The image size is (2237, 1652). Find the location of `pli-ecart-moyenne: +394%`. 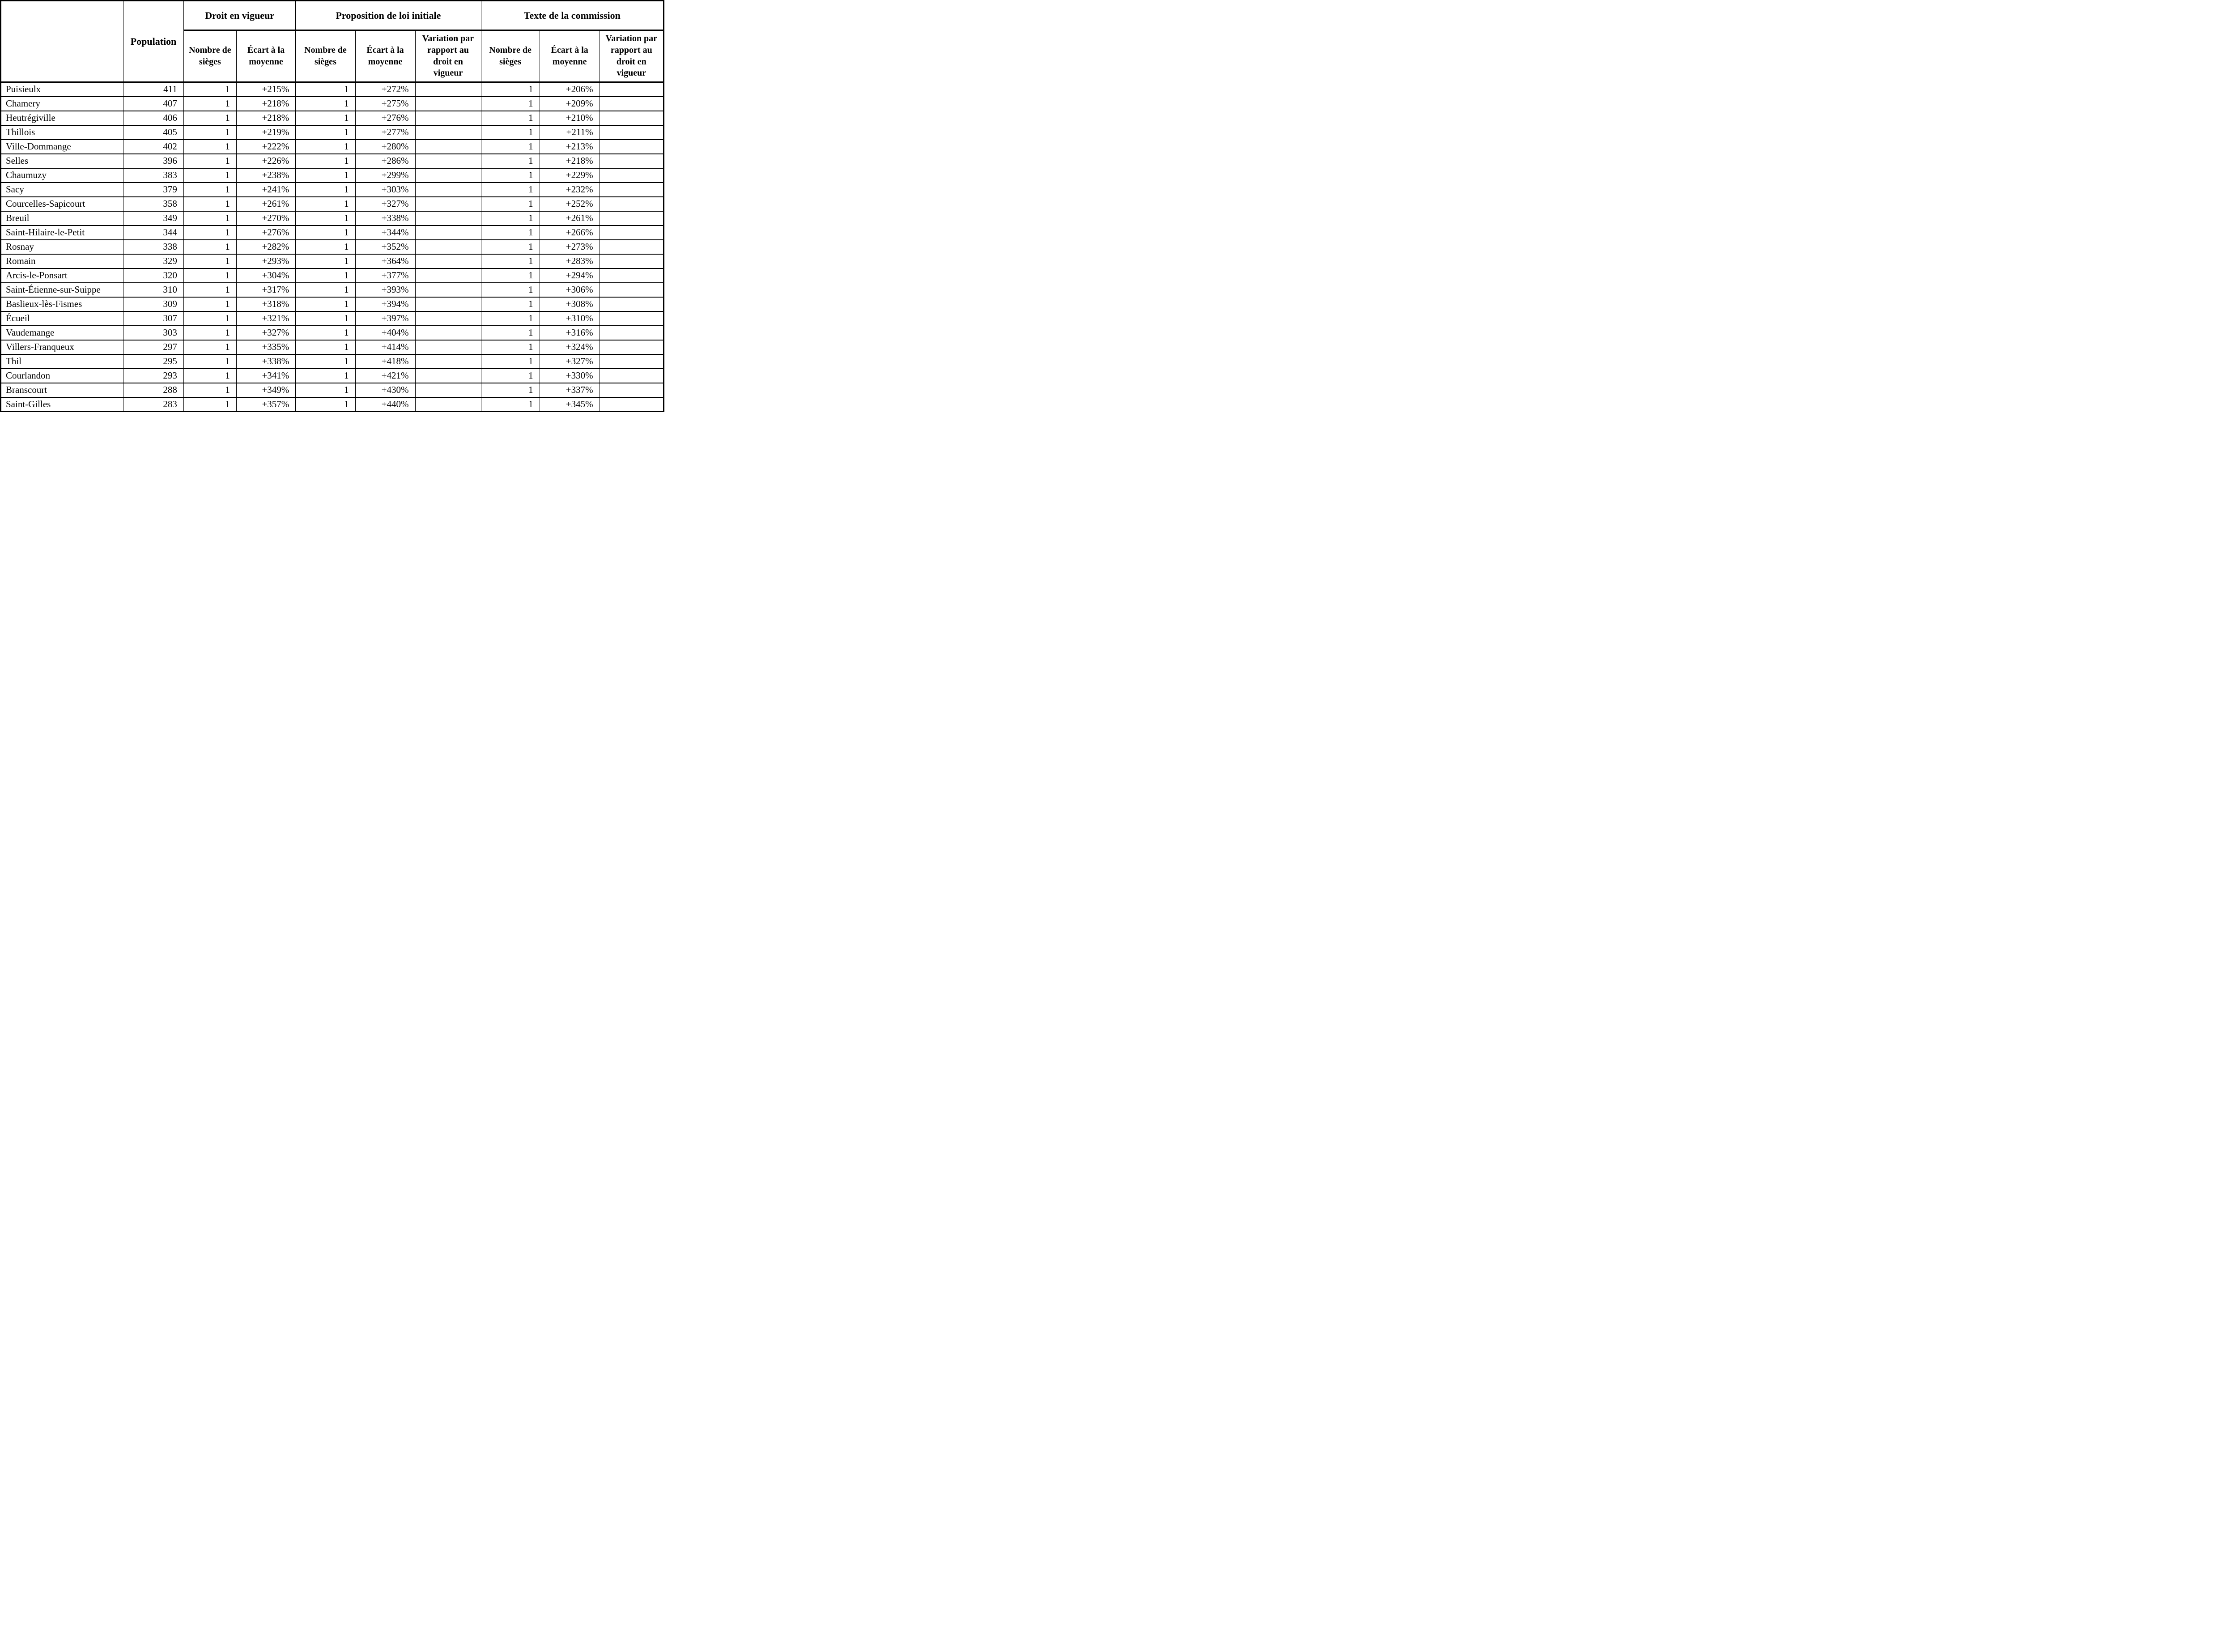

pli-ecart-moyenne: +394% is located at coordinates (385, 304).